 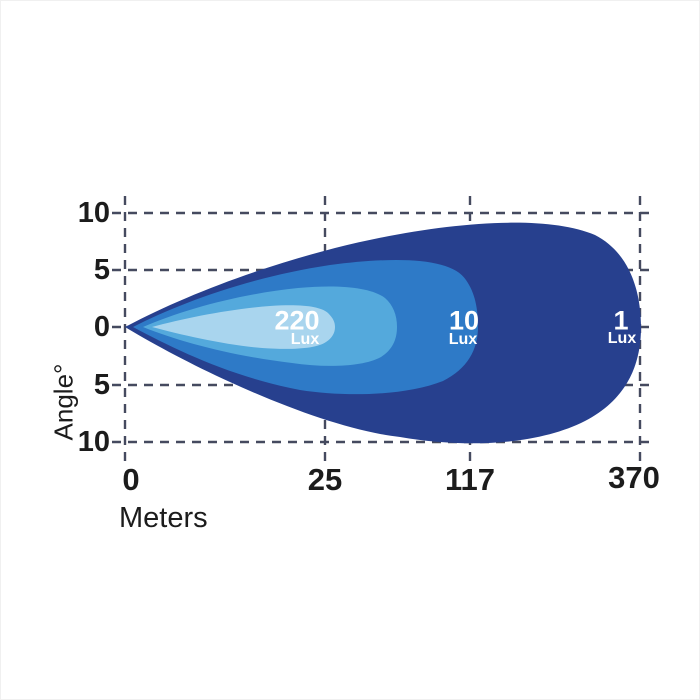 I want to click on beam-zone-220-lux, so click(x=243, y=327).